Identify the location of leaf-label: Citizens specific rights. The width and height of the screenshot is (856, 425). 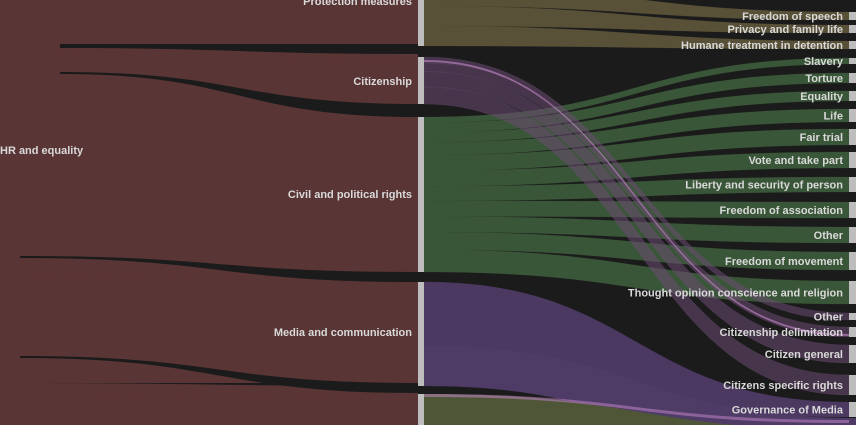
(783, 386).